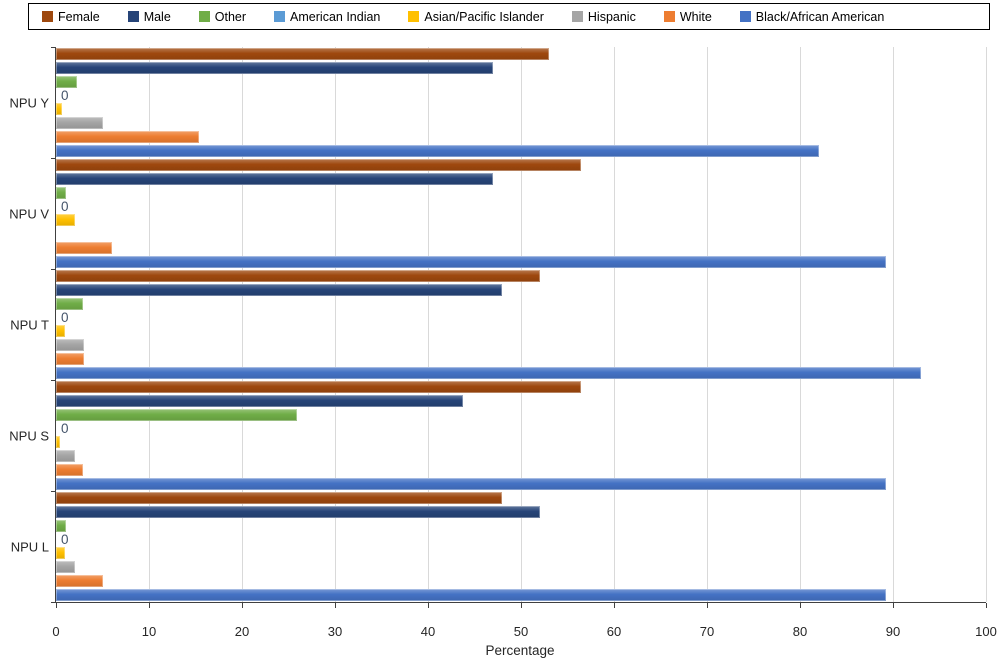  I want to click on x-axis-title: Percentage, so click(520, 650).